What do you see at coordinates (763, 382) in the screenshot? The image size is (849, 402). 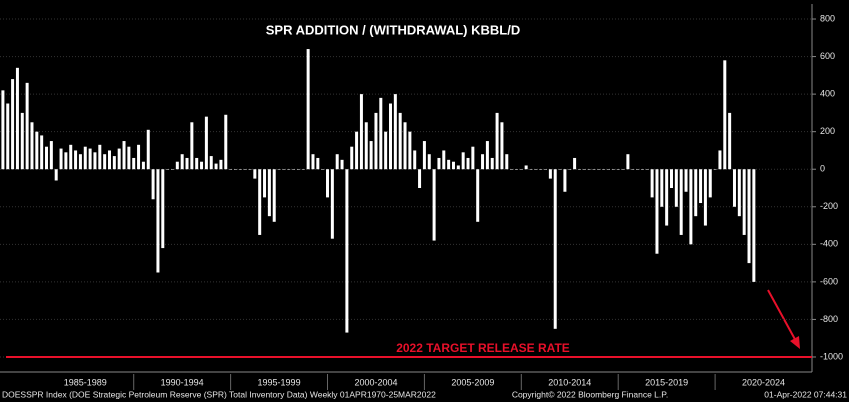 I see `x-tick-label: 2020-2024` at bounding box center [763, 382].